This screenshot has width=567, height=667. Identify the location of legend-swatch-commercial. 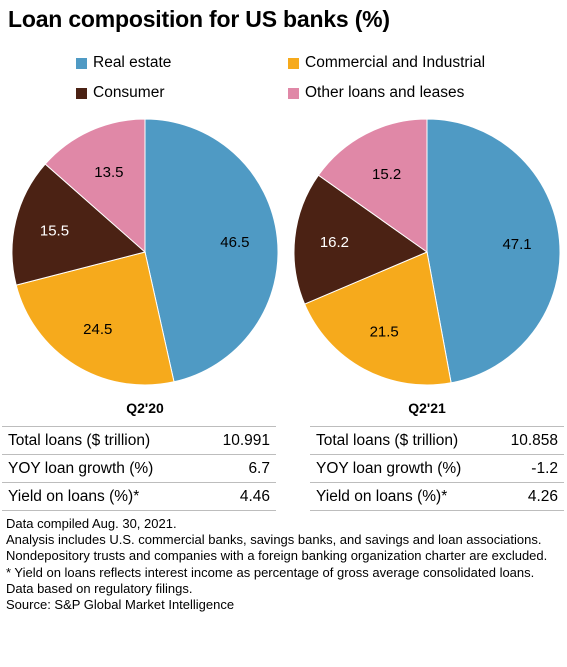
(293, 63).